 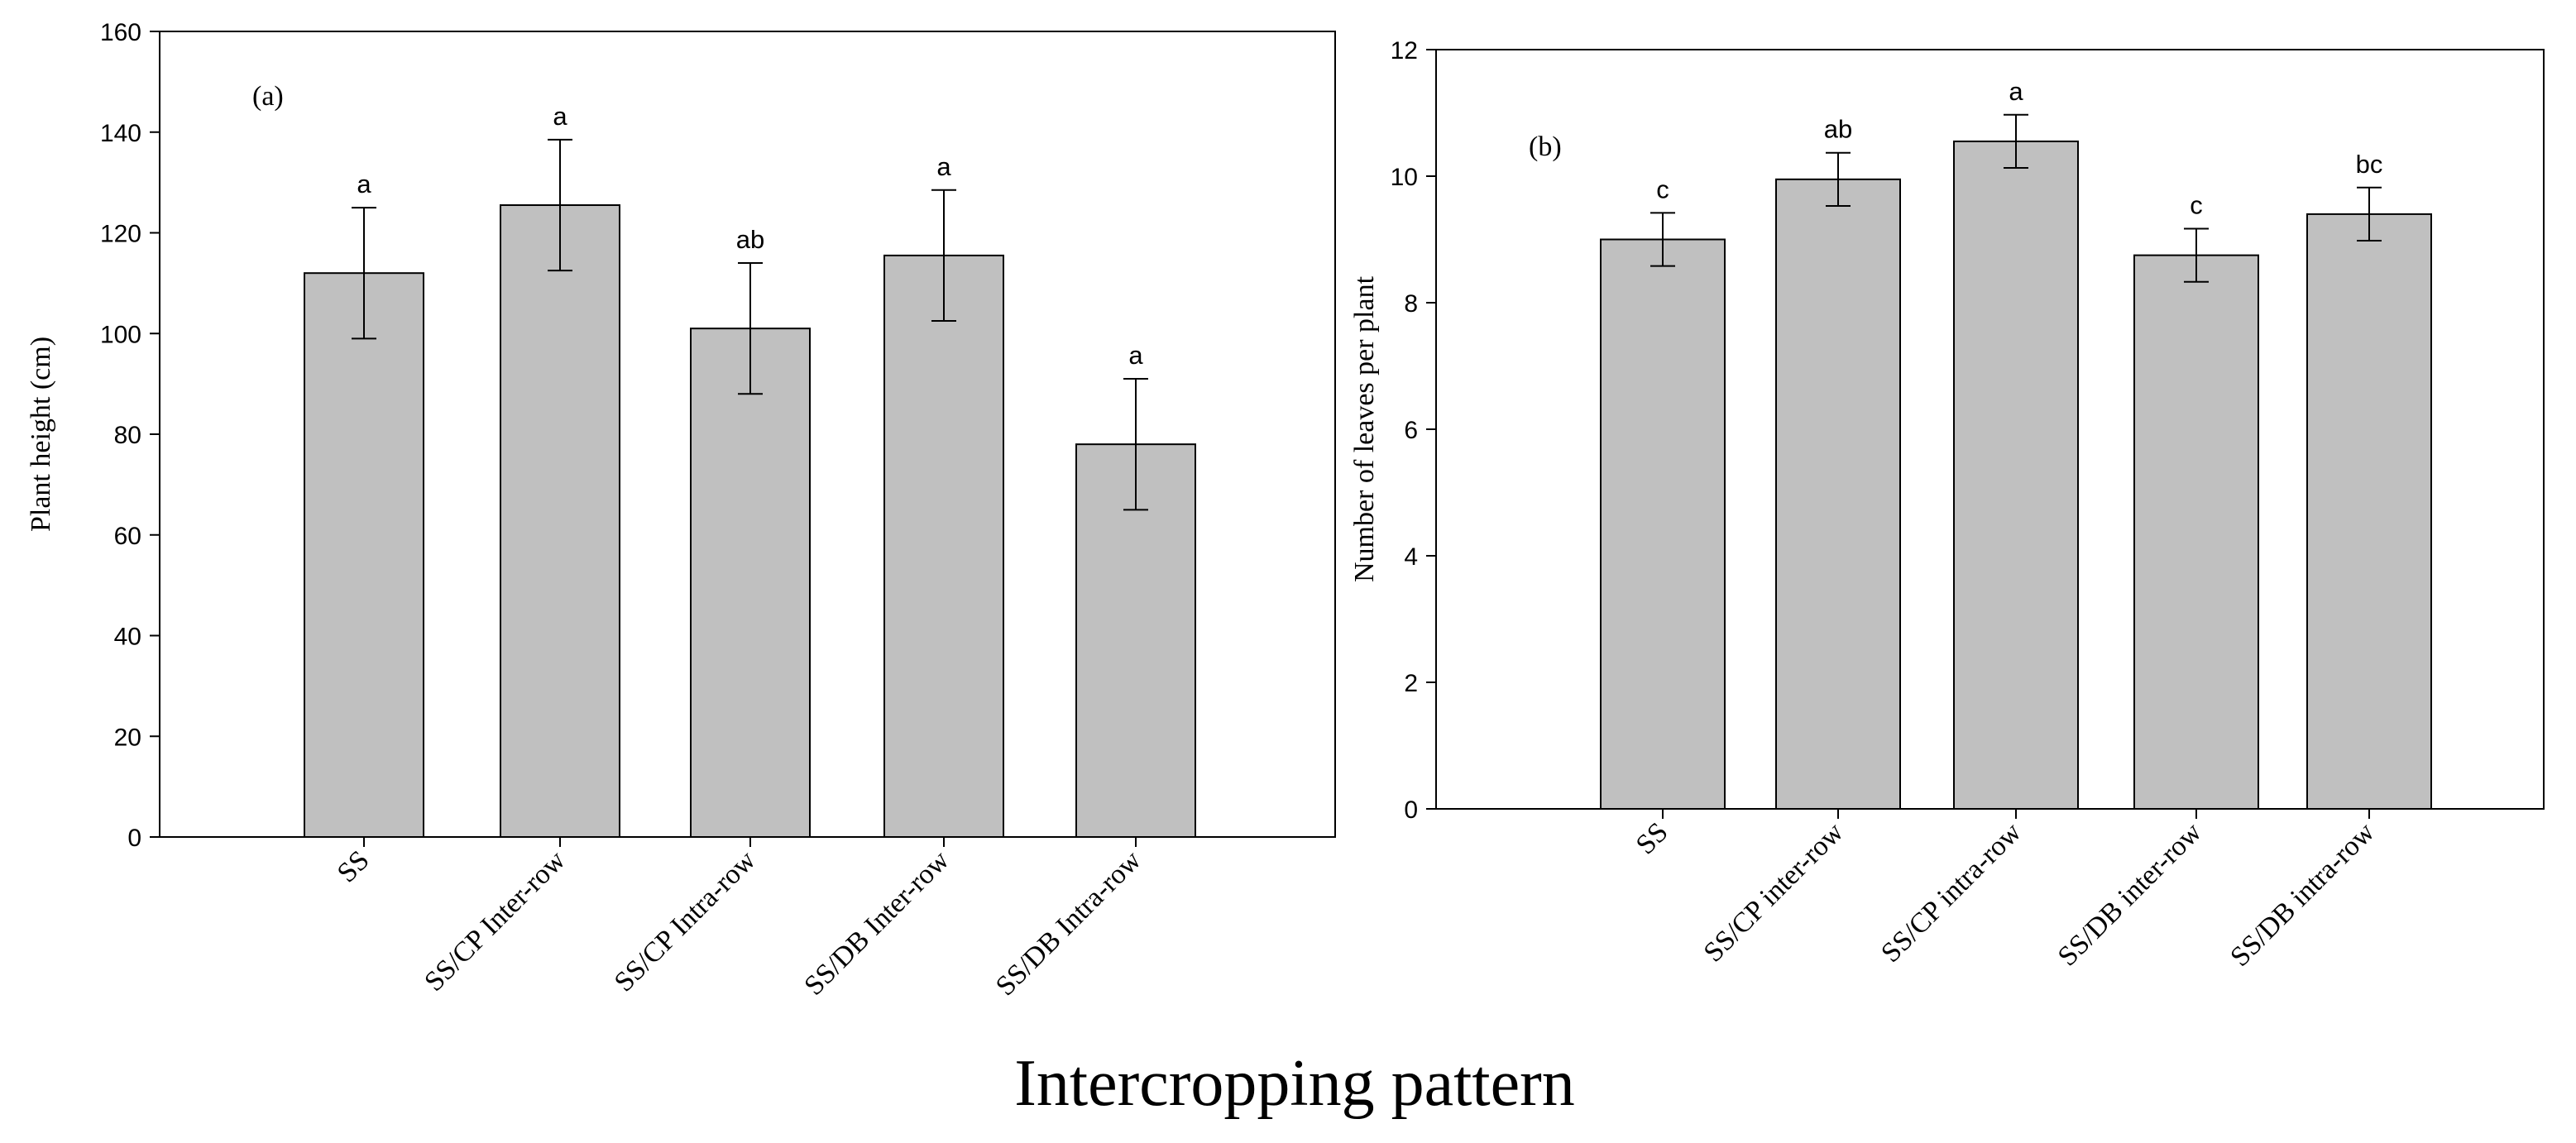 I want to click on x-tick-label: SS/CP Intra-row, so click(x=685, y=920).